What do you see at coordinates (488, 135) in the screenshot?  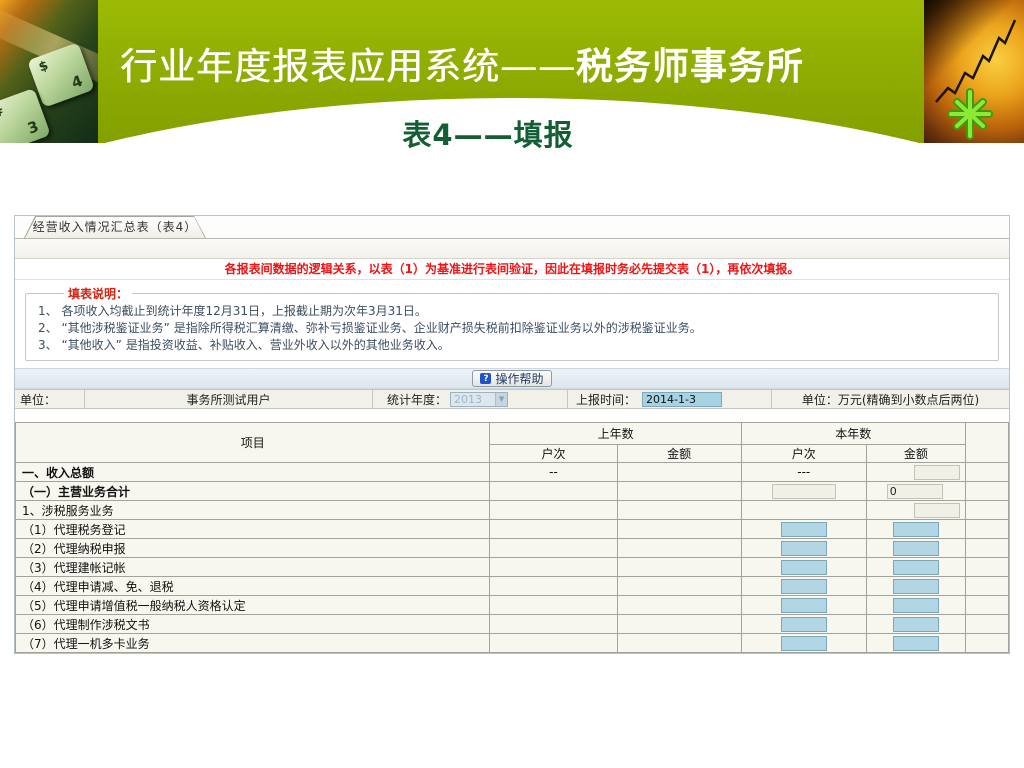 I see `slide-subtitle: 表4——填报` at bounding box center [488, 135].